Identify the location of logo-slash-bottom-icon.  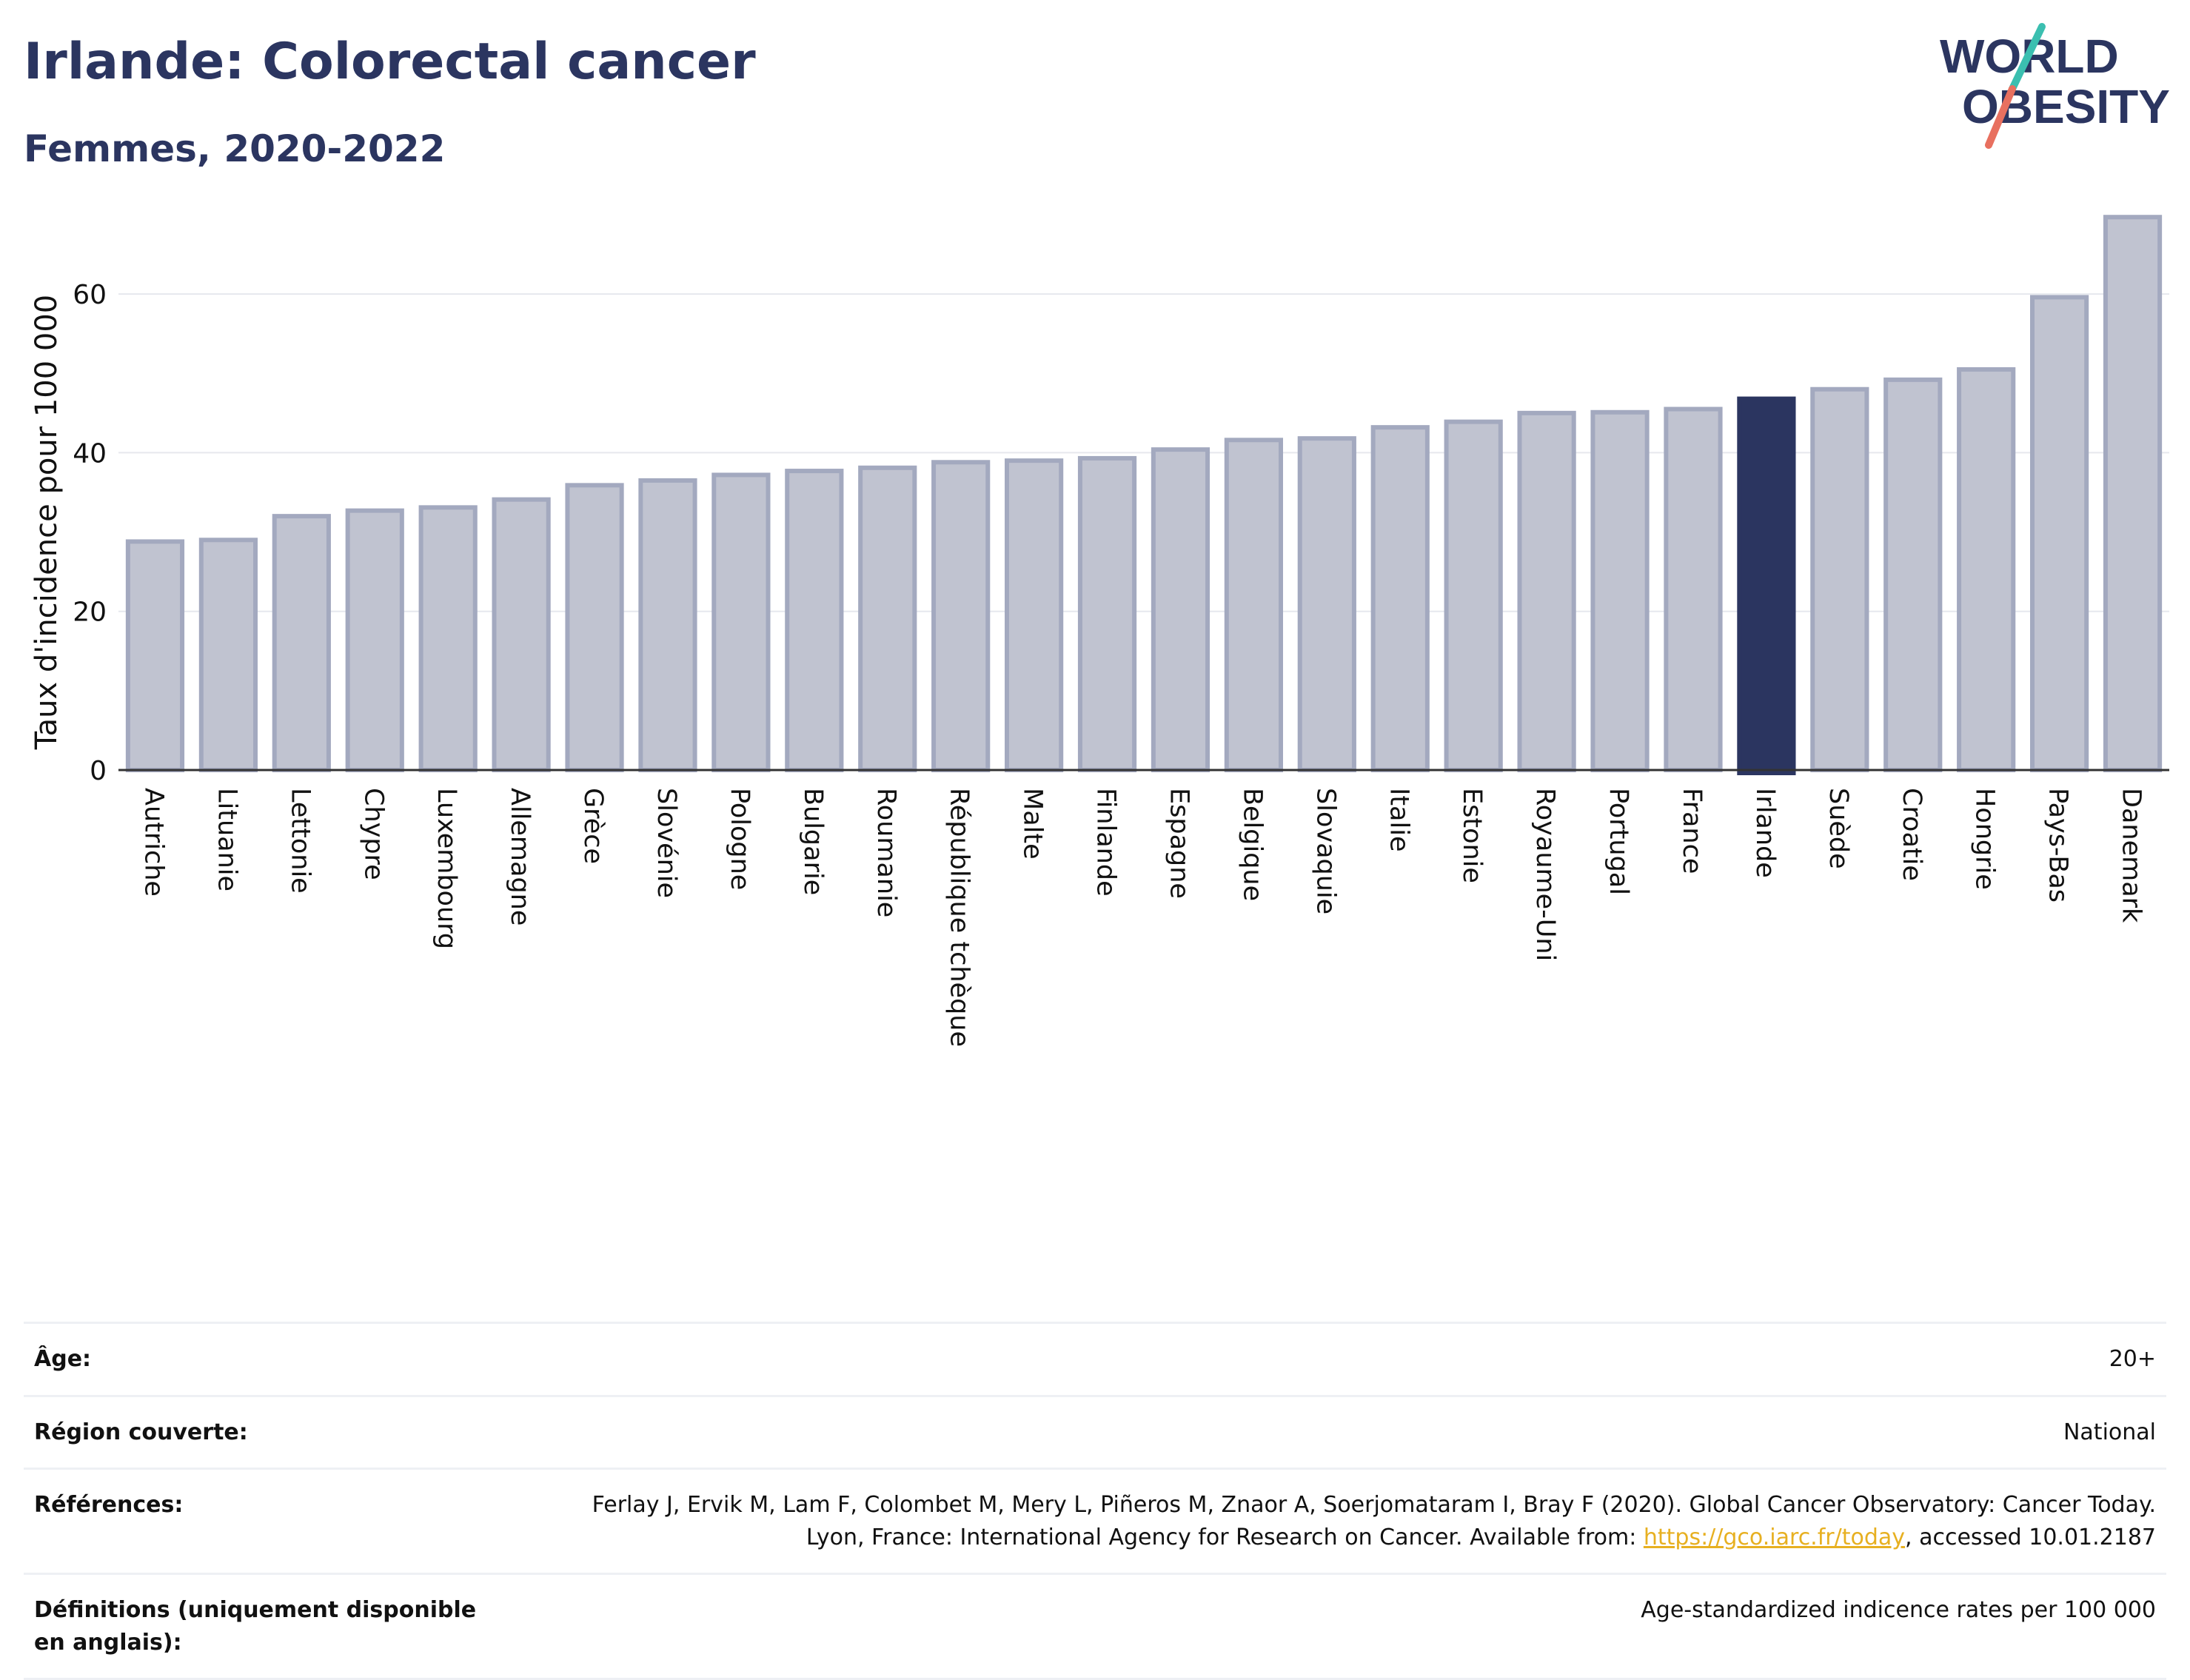
(2000, 117).